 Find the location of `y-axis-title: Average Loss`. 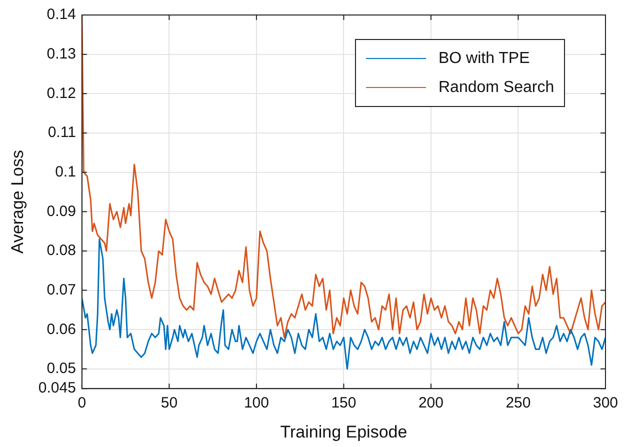

y-axis-title: Average Loss is located at coordinates (17, 202).